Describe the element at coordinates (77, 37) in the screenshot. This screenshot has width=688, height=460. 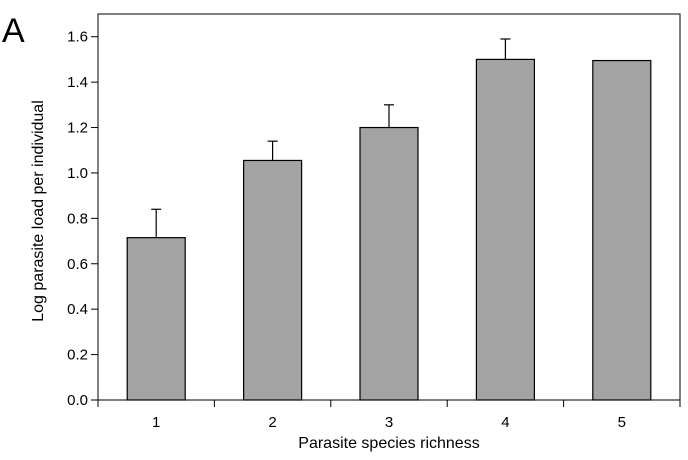
I see `y-tick-label: 1.6` at that location.